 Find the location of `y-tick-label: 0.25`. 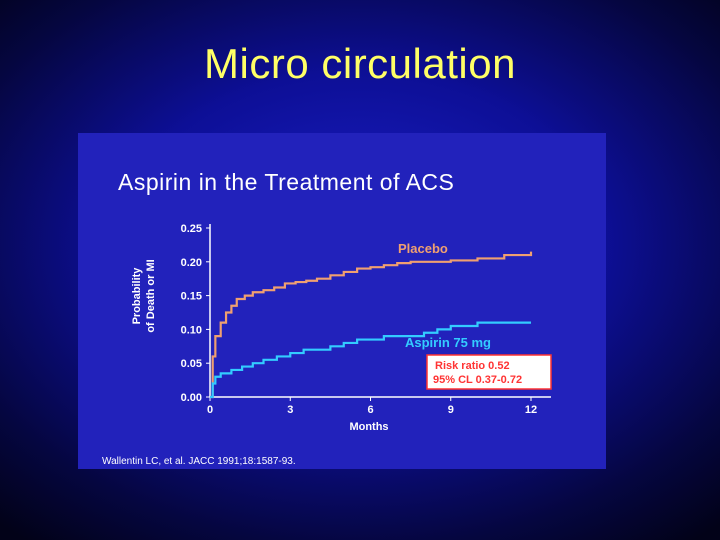

y-tick-label: 0.25 is located at coordinates (191, 229).